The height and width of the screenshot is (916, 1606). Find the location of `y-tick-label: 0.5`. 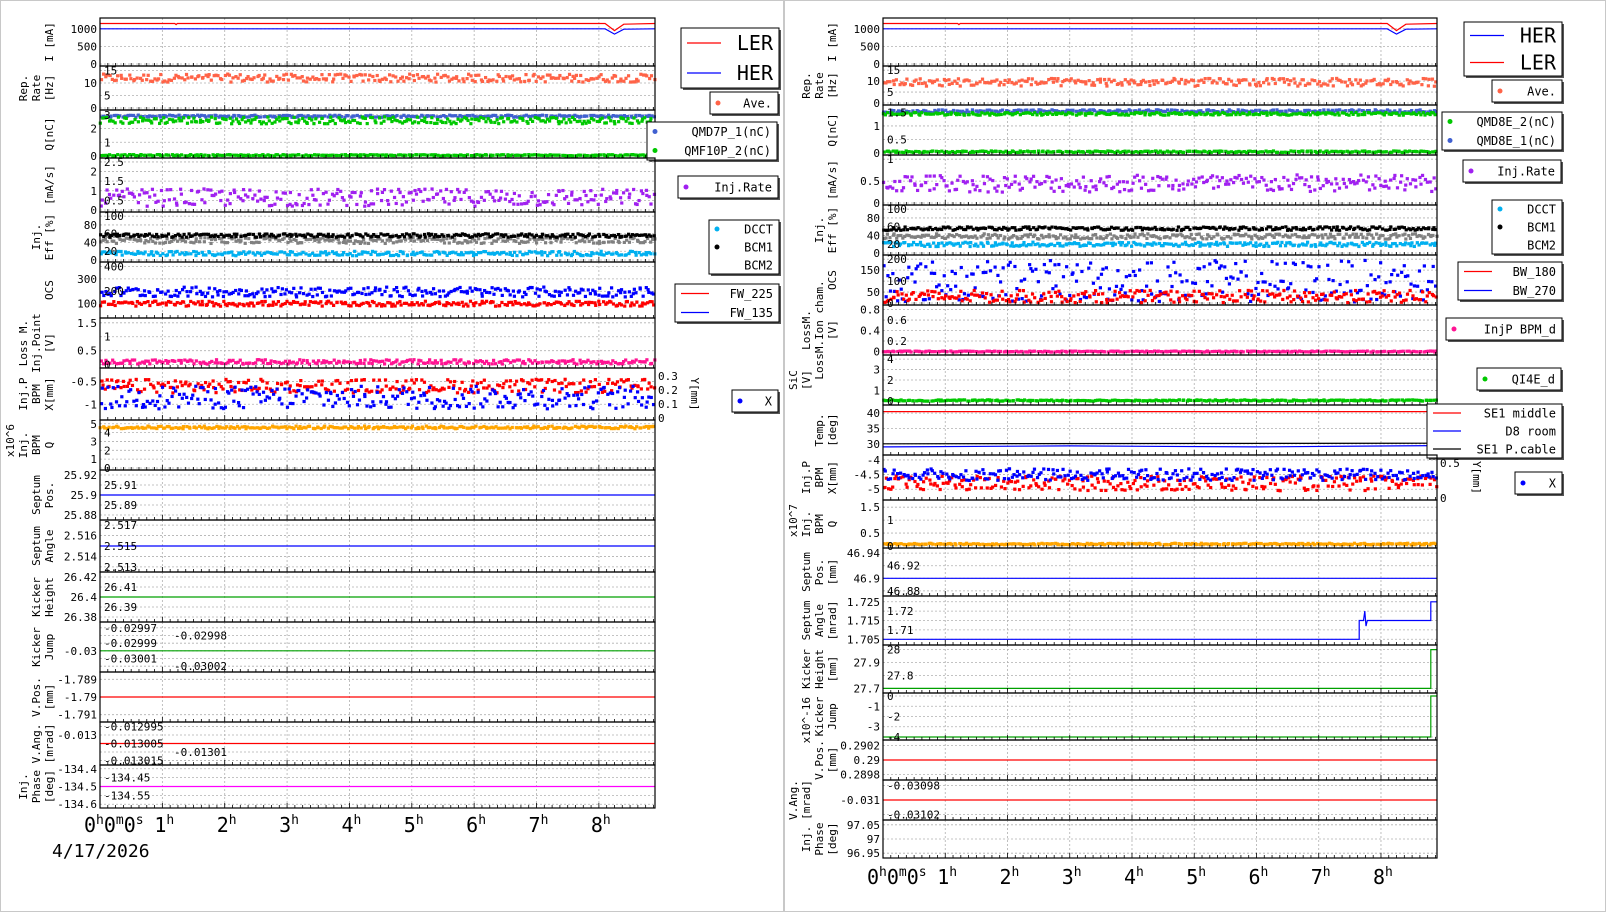

y-tick-label: 0.5 is located at coordinates (114, 200).